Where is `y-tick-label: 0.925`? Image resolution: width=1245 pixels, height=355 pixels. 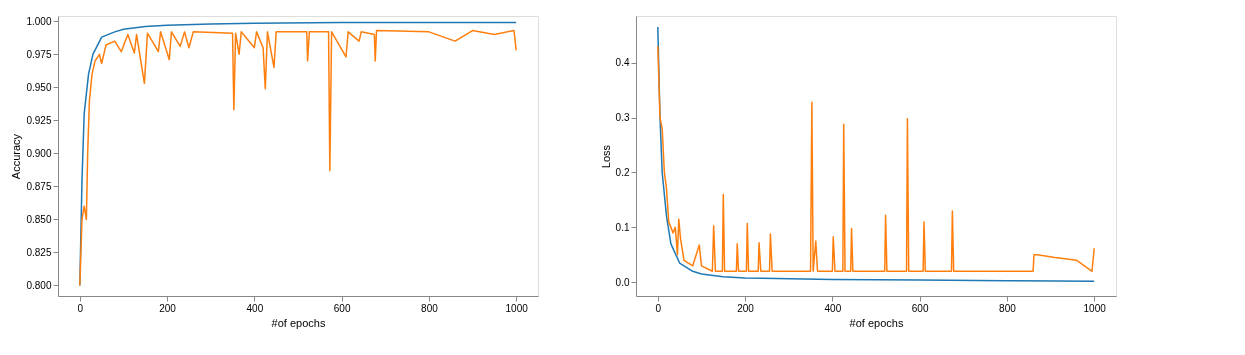
y-tick-label: 0.925 is located at coordinates (39, 120).